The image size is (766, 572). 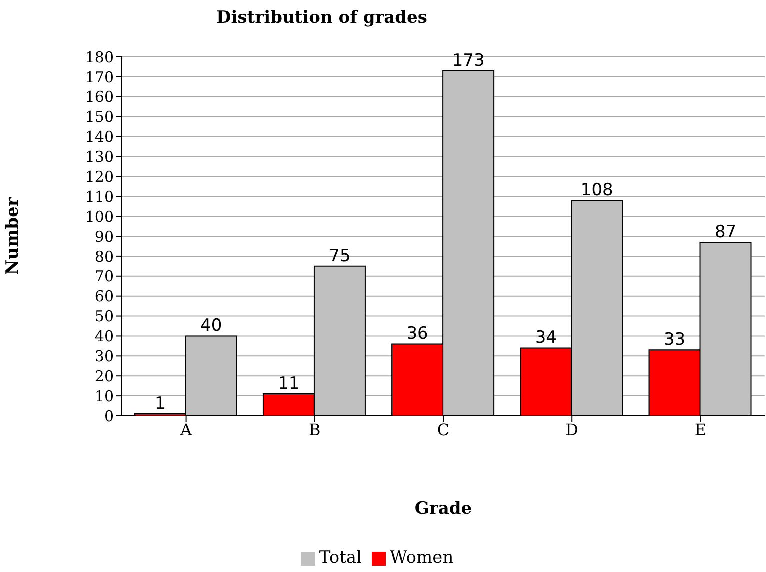 I want to click on x-tick-label: B, so click(x=315, y=430).